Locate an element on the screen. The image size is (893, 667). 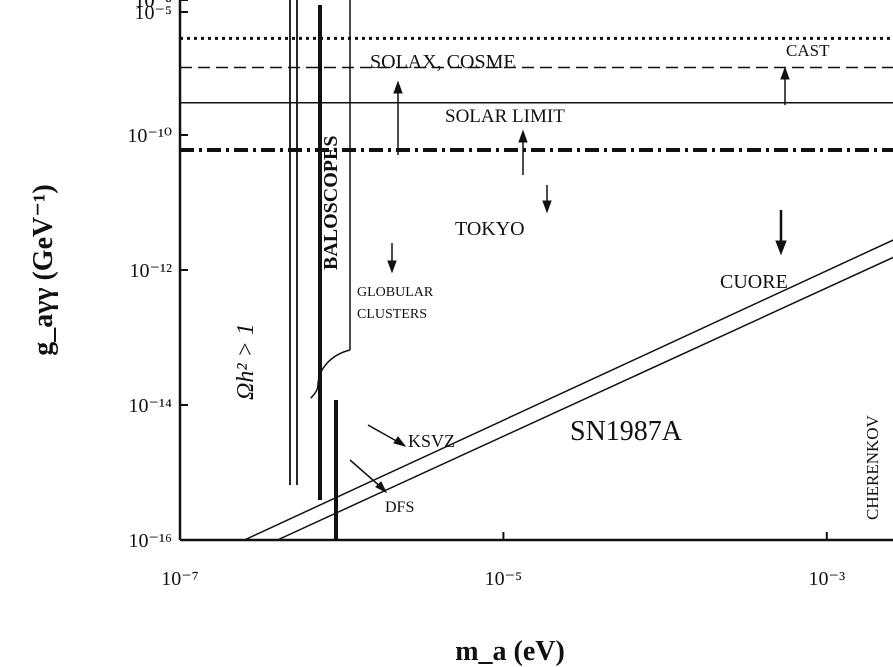
label-solax-cosme: SOLAX, COSME is located at coordinates (443, 62).